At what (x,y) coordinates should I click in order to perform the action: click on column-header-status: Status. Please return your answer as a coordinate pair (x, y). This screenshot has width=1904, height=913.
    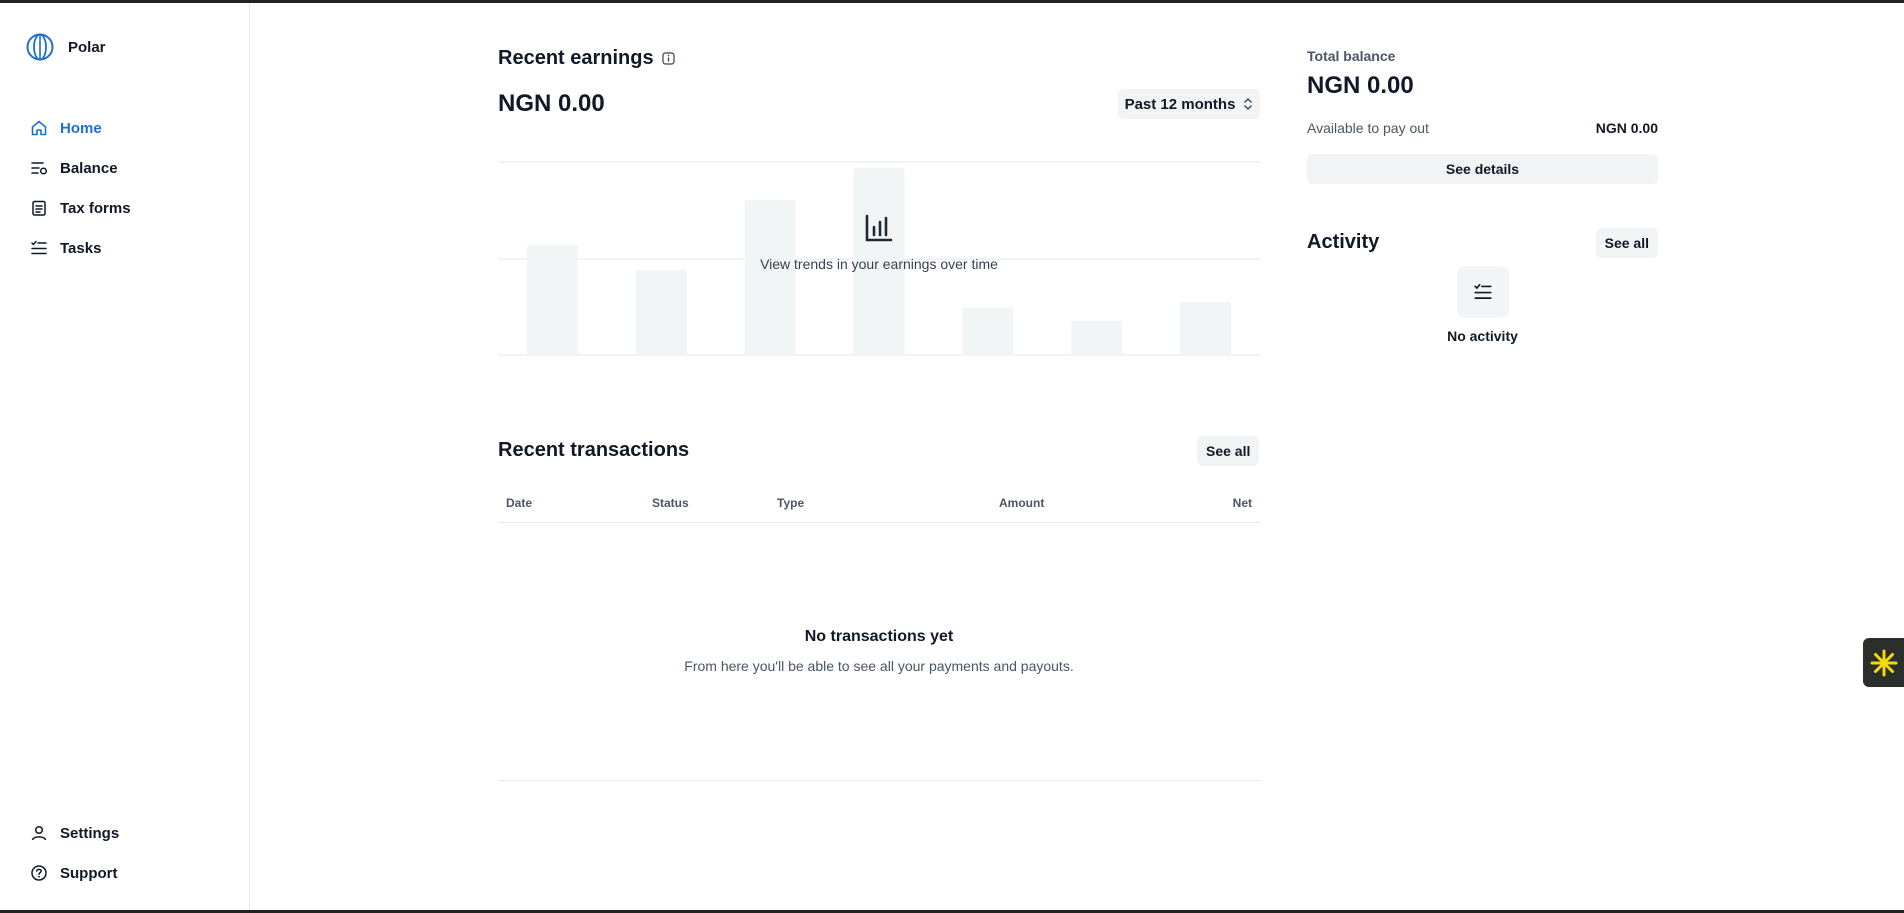
    Looking at the image, I should click on (670, 503).